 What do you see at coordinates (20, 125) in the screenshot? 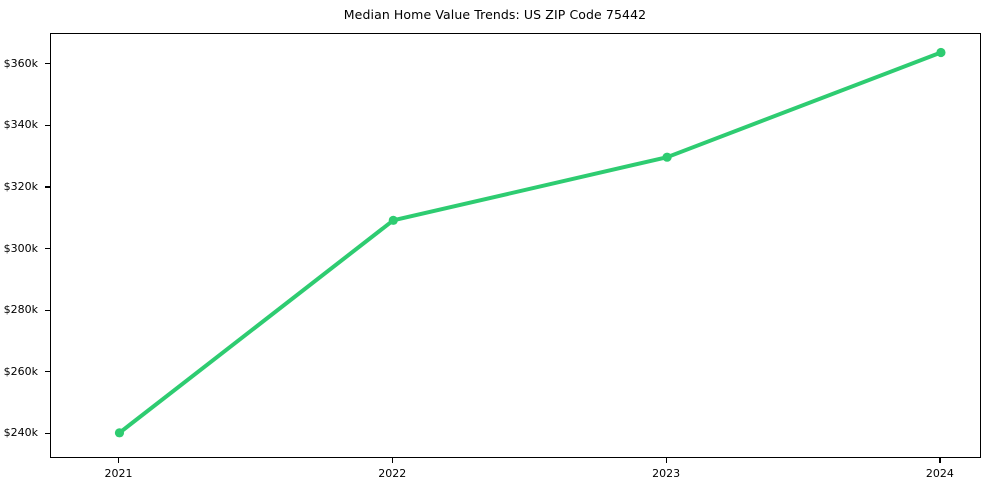
I see `y-axis-tick-label: $340k` at bounding box center [20, 125].